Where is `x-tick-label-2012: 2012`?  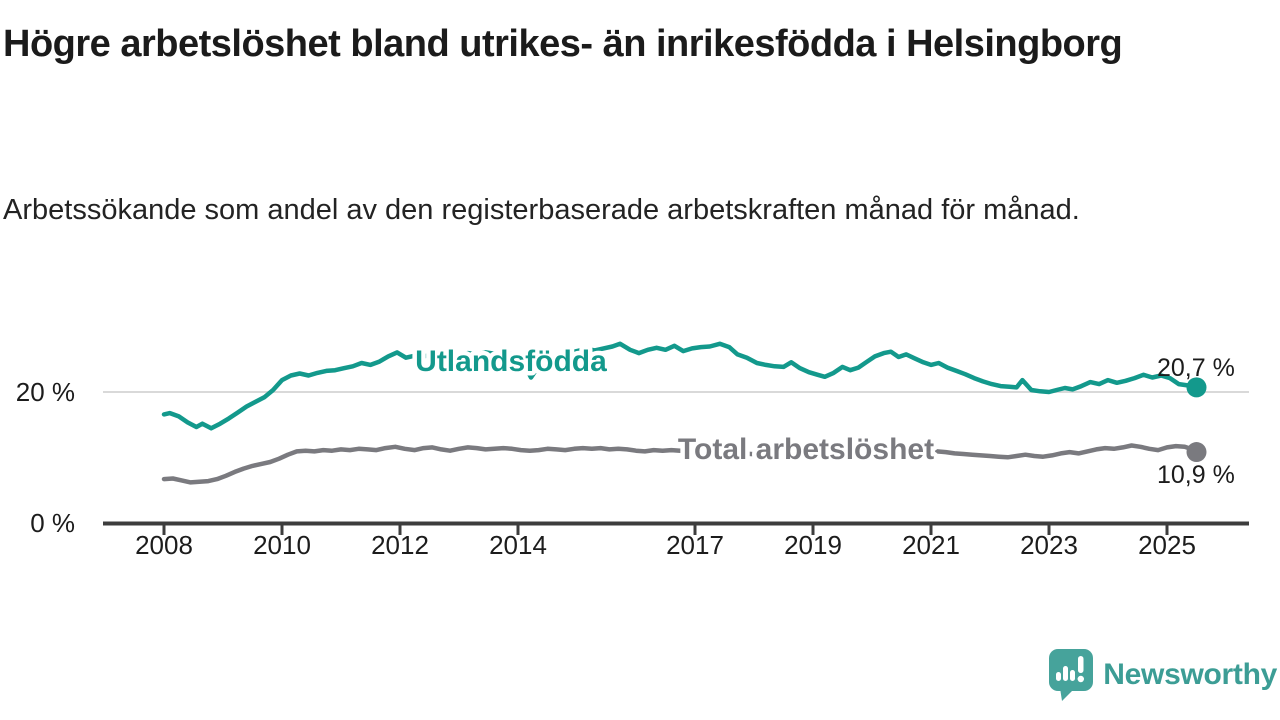 x-tick-label-2012: 2012 is located at coordinates (400, 545).